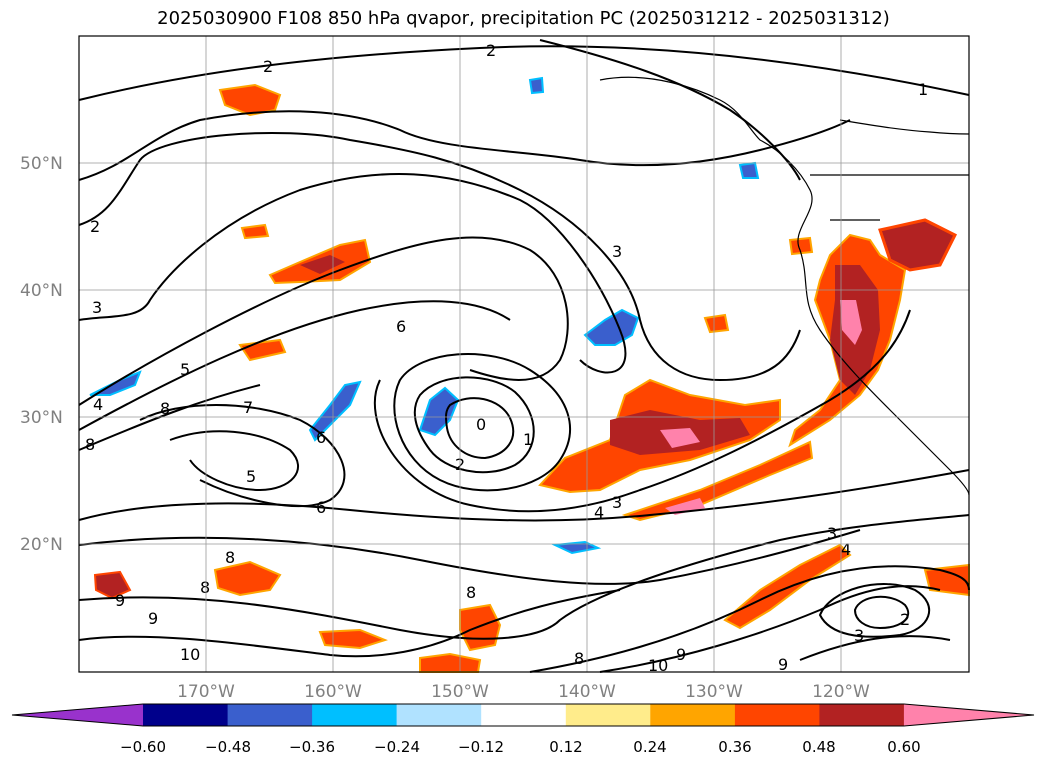 This screenshot has height=765, width=1047. What do you see at coordinates (481, 747) in the screenshot?
I see `colorbar-tick-label: −0.12` at bounding box center [481, 747].